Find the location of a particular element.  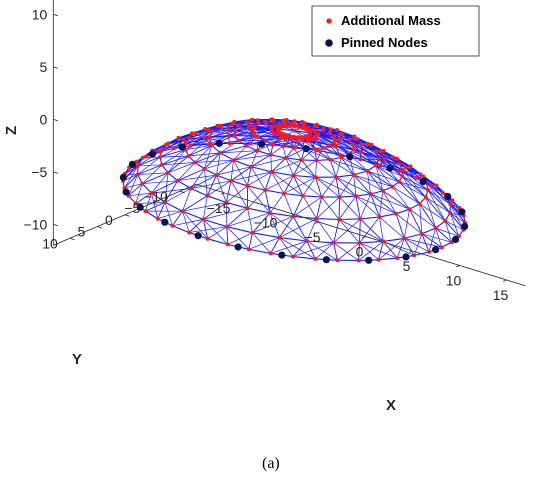

z-tick-label: −5 is located at coordinates (39, 172).